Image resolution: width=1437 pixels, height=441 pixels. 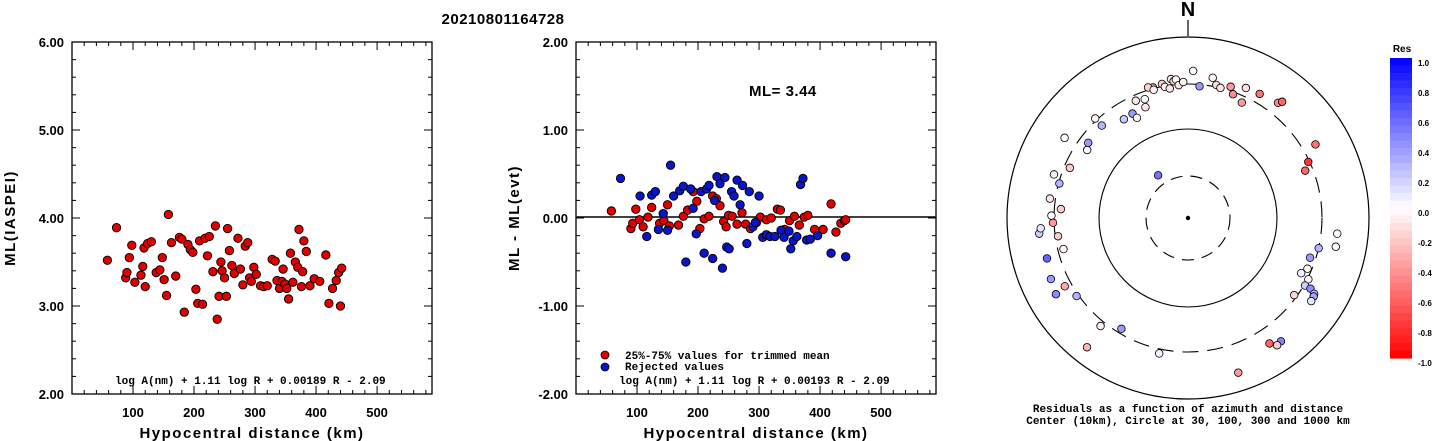 I want to click on panel1-ylabel: ML(IASPEI), so click(x=10, y=218).